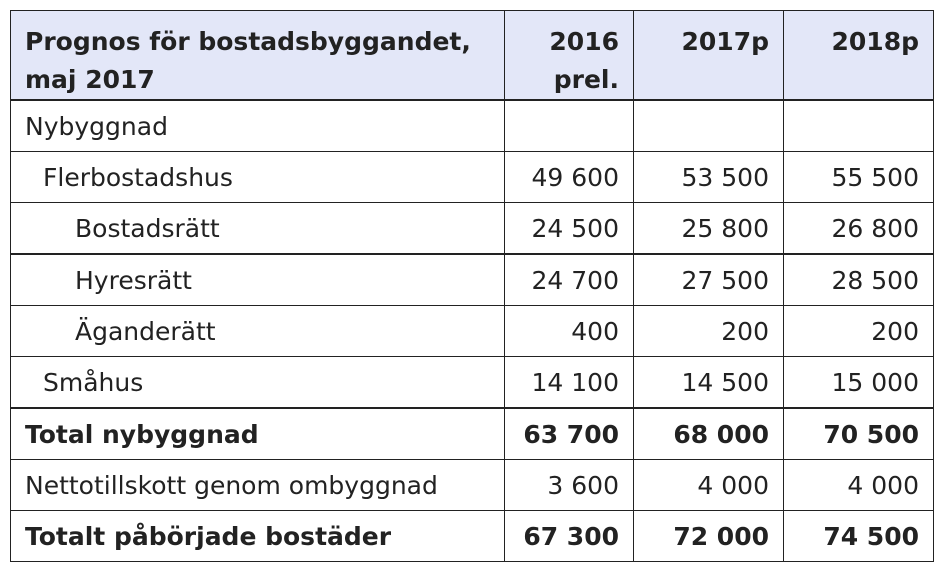  Describe the element at coordinates (569, 331) in the screenshot. I see `cell-2016: 400` at that location.